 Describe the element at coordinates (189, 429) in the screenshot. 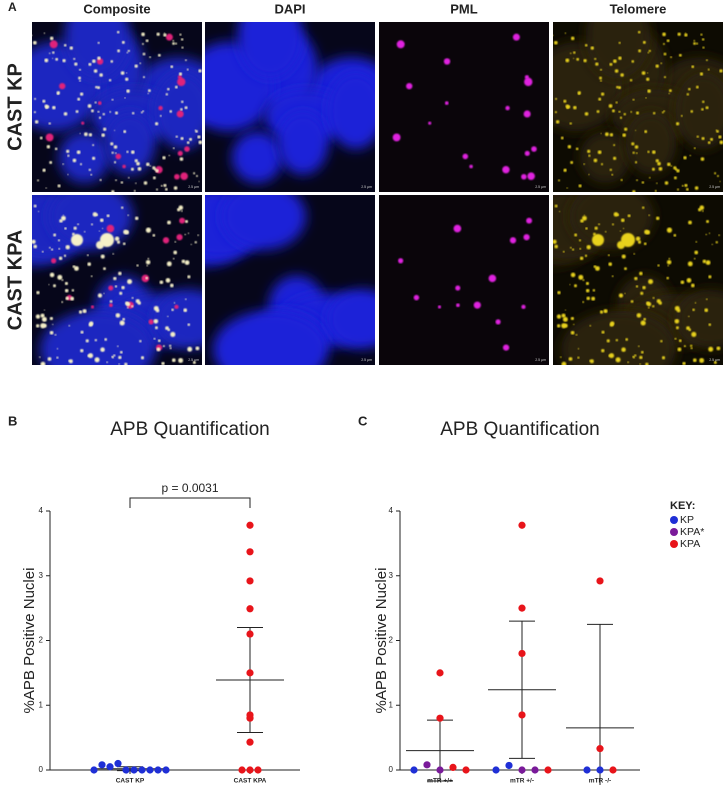

I see `chart-title: APB Quantification` at that location.